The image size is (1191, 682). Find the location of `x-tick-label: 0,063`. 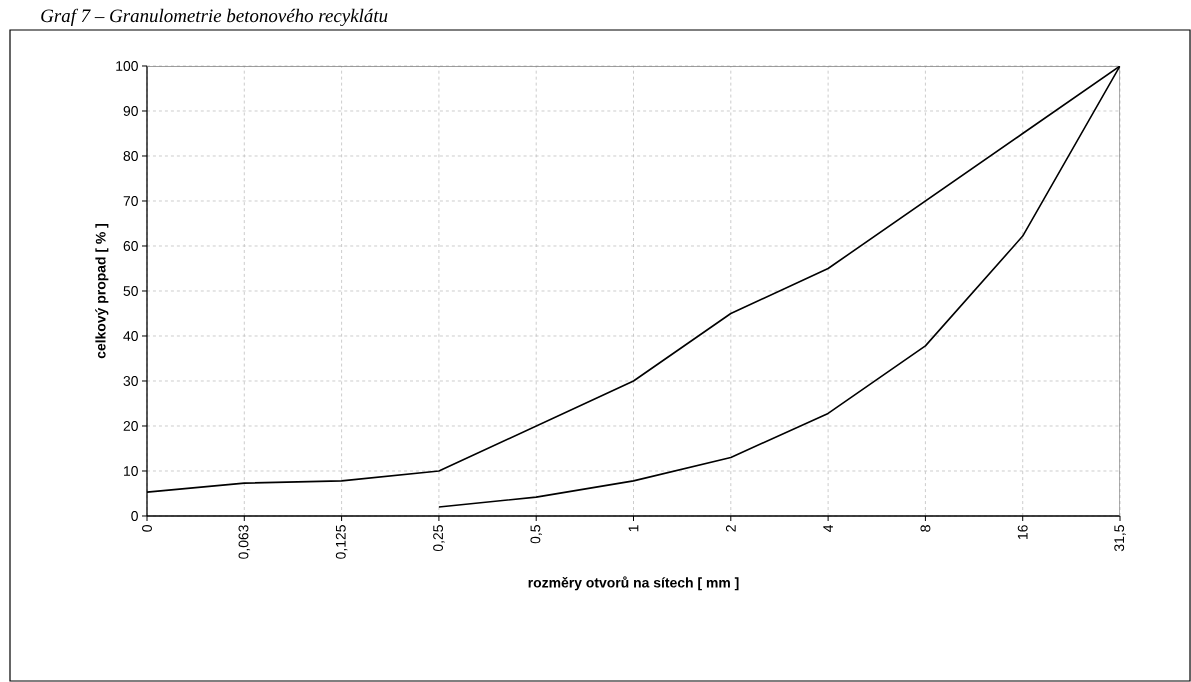

x-tick-label: 0,063 is located at coordinates (244, 542).